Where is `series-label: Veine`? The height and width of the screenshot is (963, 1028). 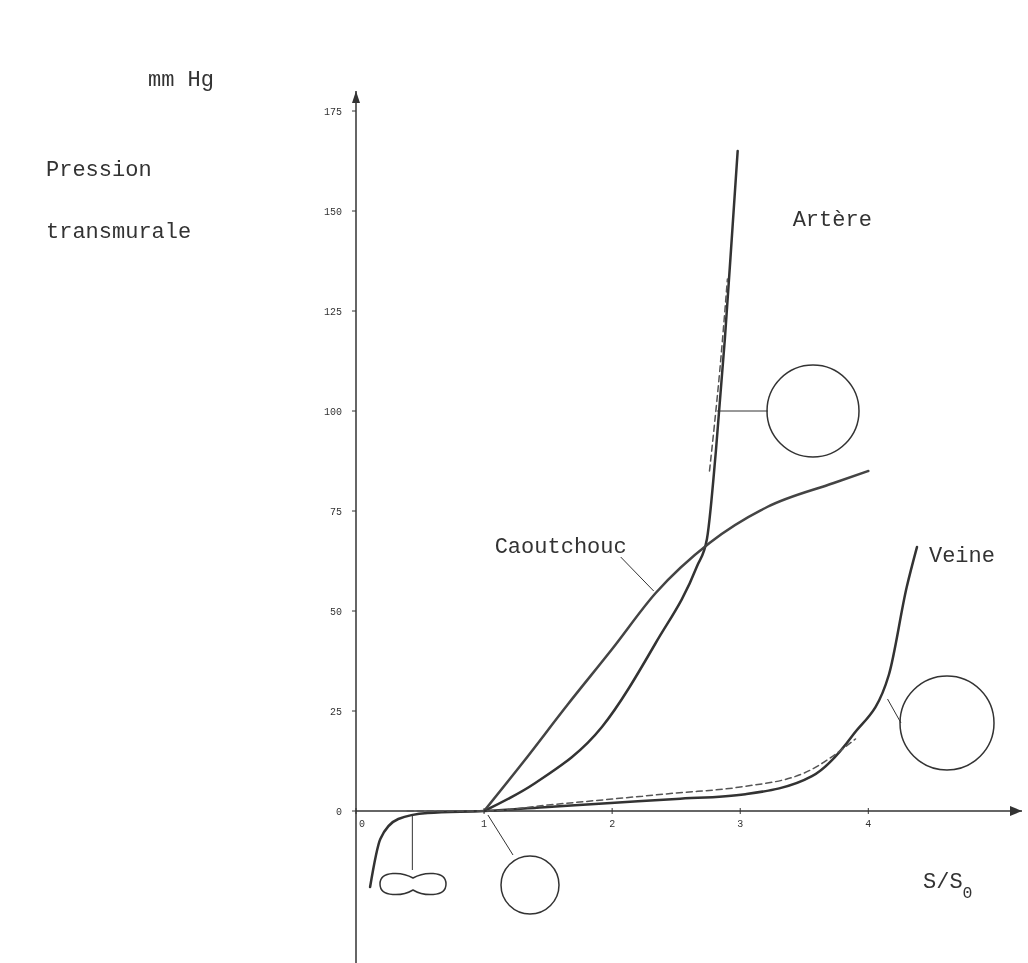 series-label: Veine is located at coordinates (961, 556).